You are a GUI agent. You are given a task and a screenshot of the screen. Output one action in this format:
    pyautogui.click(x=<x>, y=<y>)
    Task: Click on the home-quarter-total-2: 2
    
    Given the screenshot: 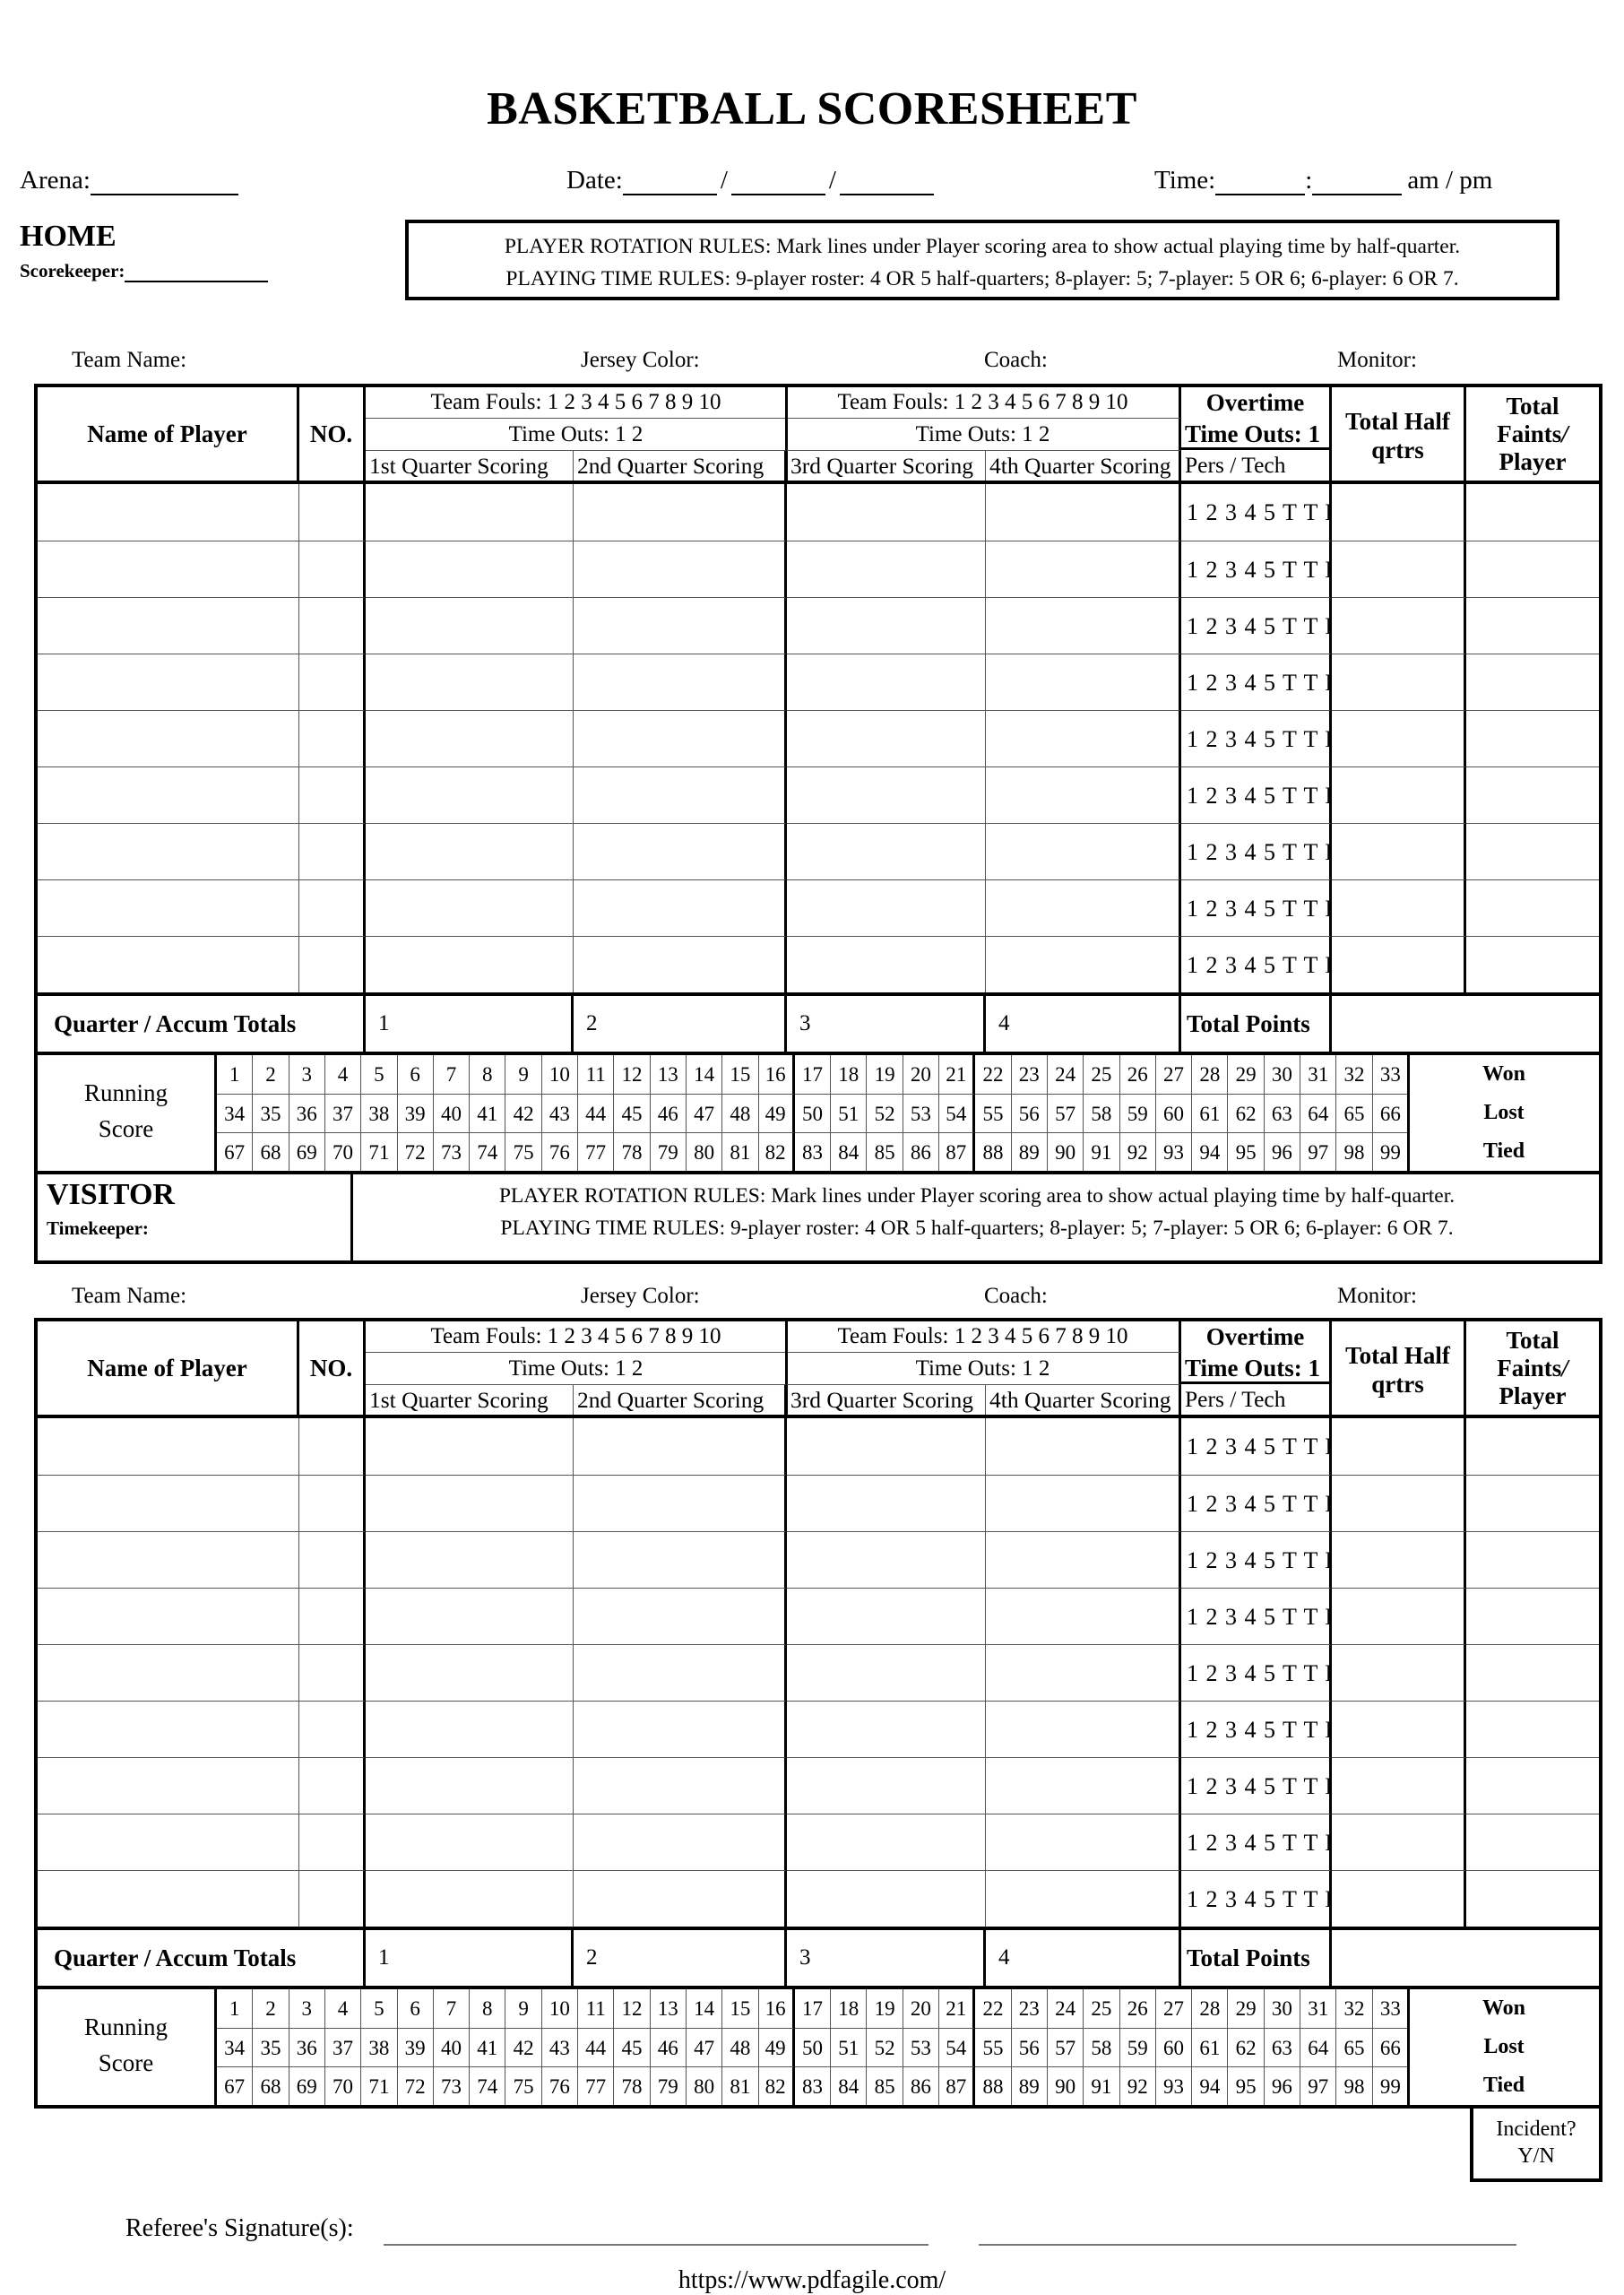 What is the action you would take?
    pyautogui.click(x=680, y=1024)
    